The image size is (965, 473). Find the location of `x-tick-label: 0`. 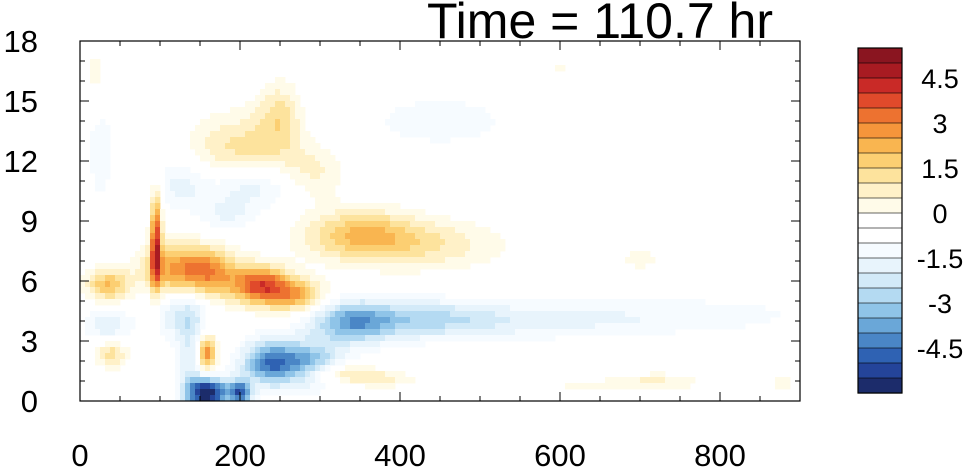

x-tick-label: 0 is located at coordinates (79, 455).